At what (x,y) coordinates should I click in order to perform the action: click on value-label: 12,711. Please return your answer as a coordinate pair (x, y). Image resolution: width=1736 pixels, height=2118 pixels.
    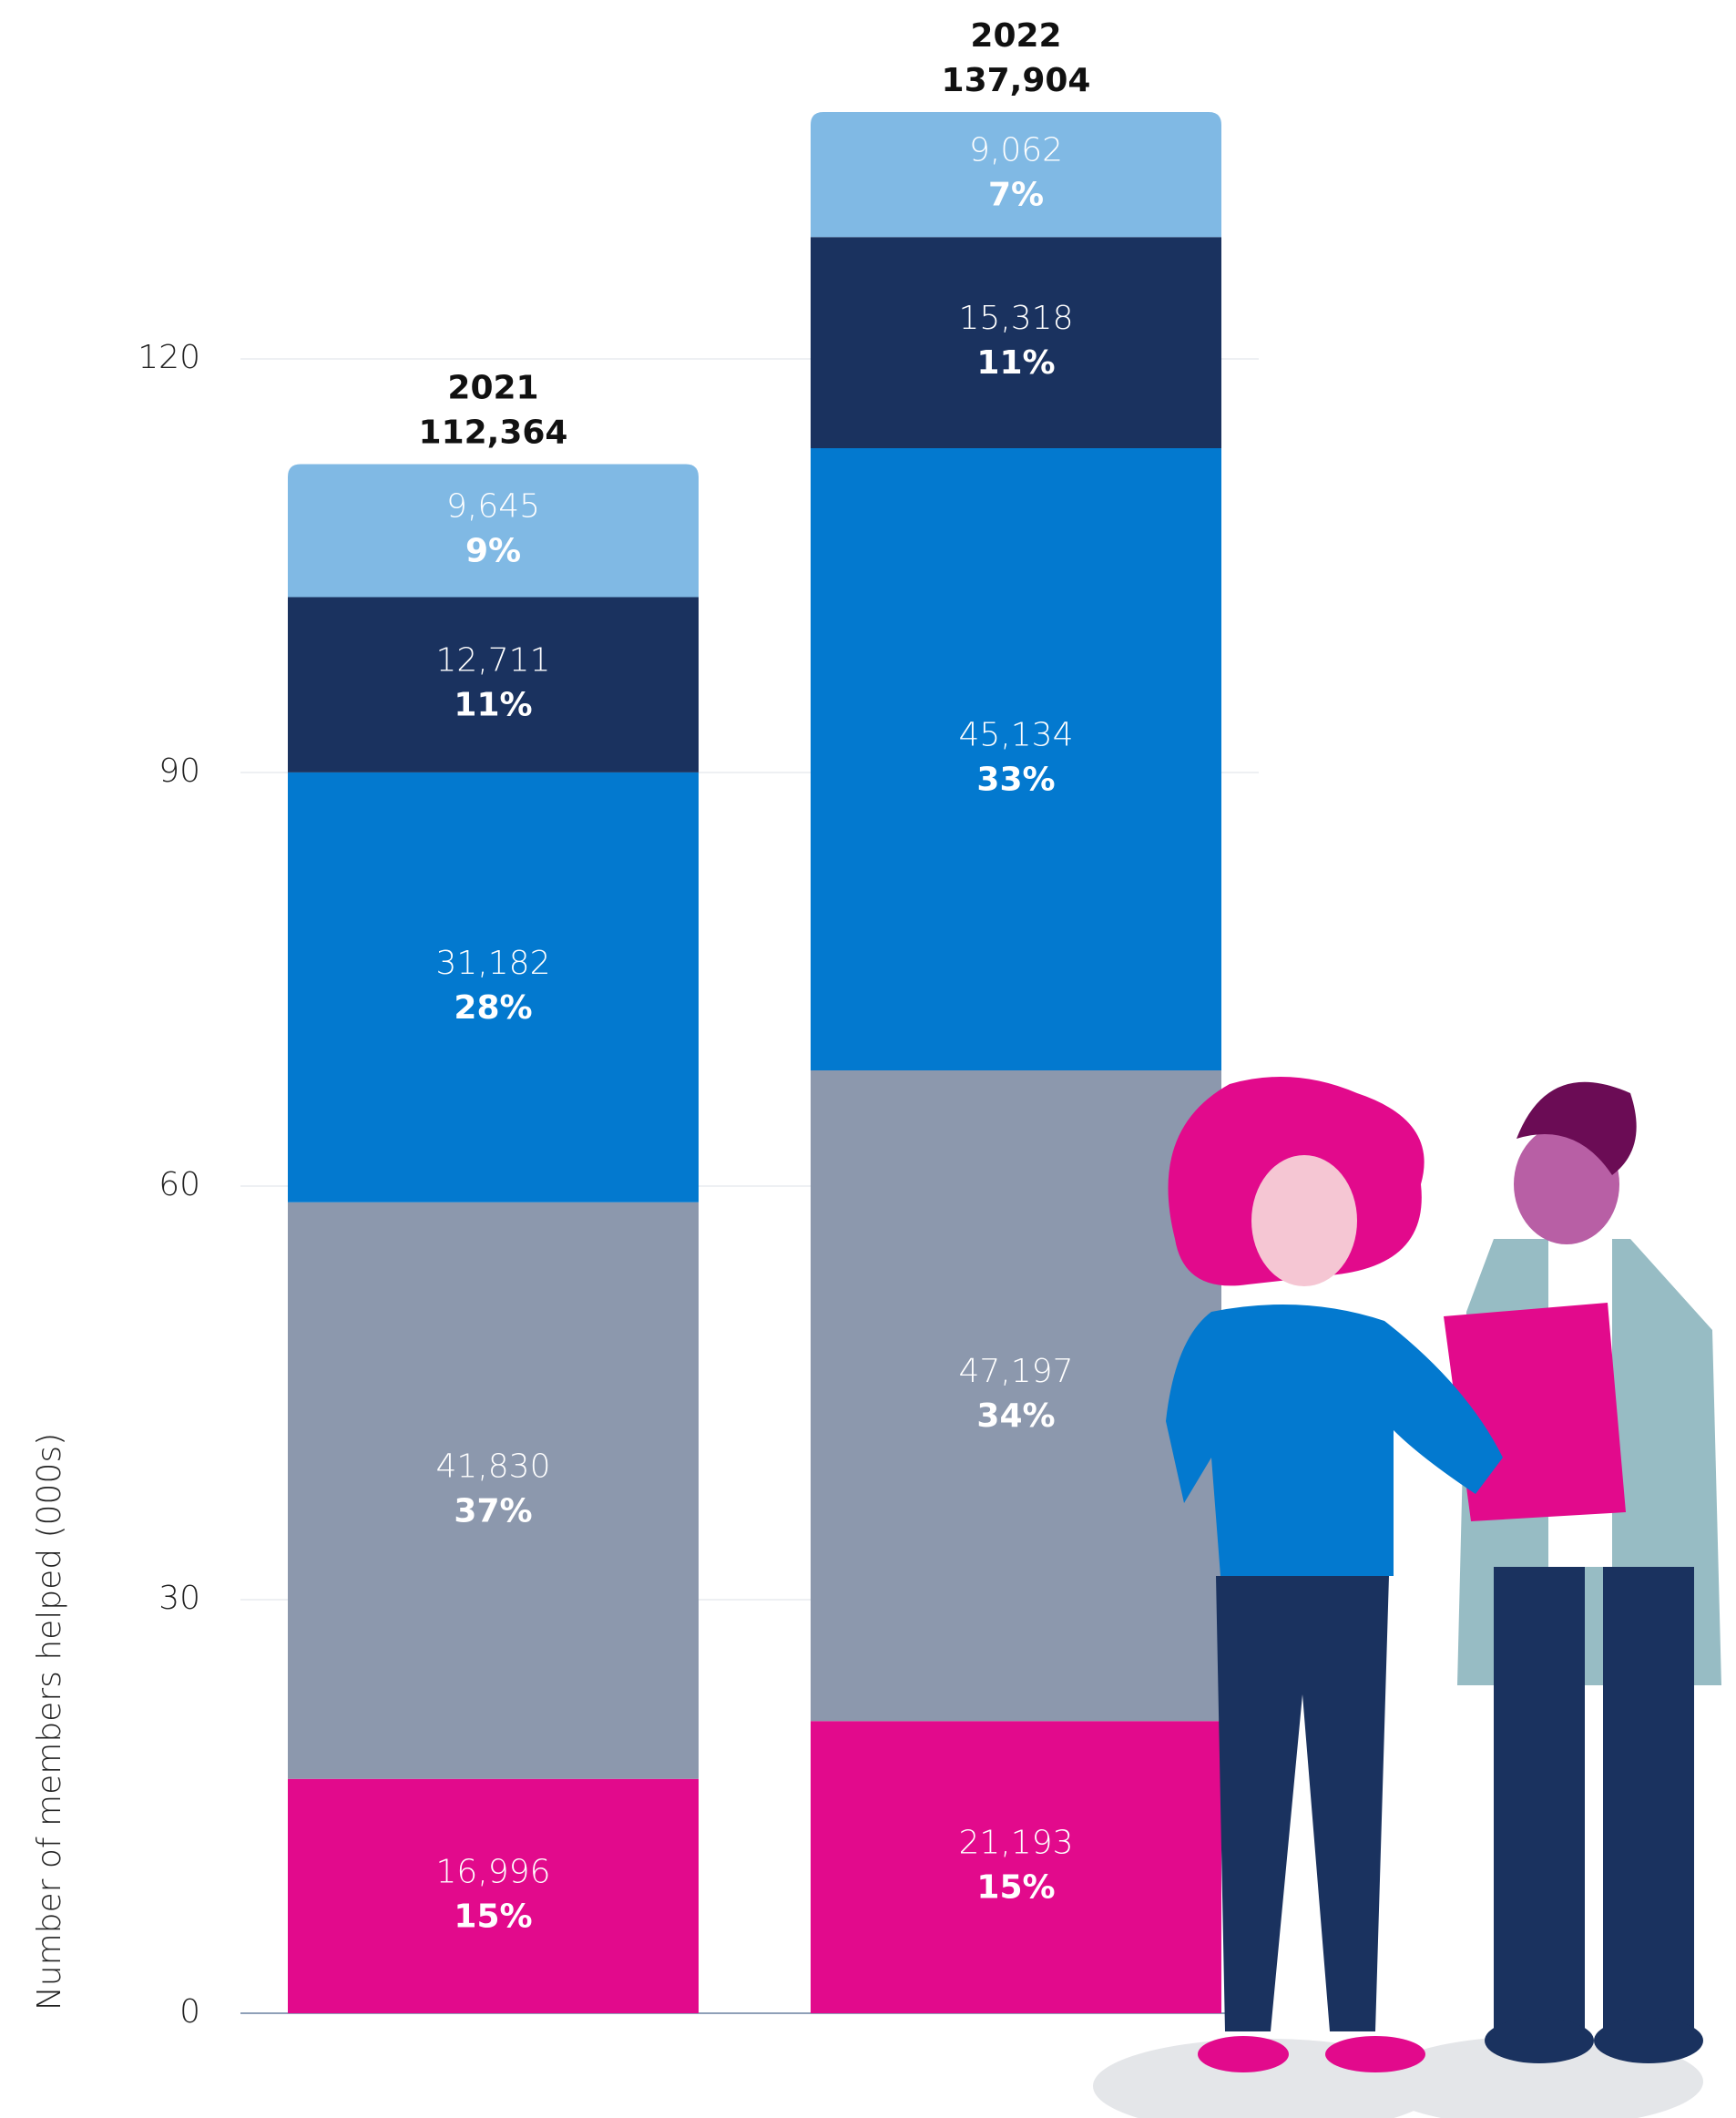
    Looking at the image, I should click on (493, 661).